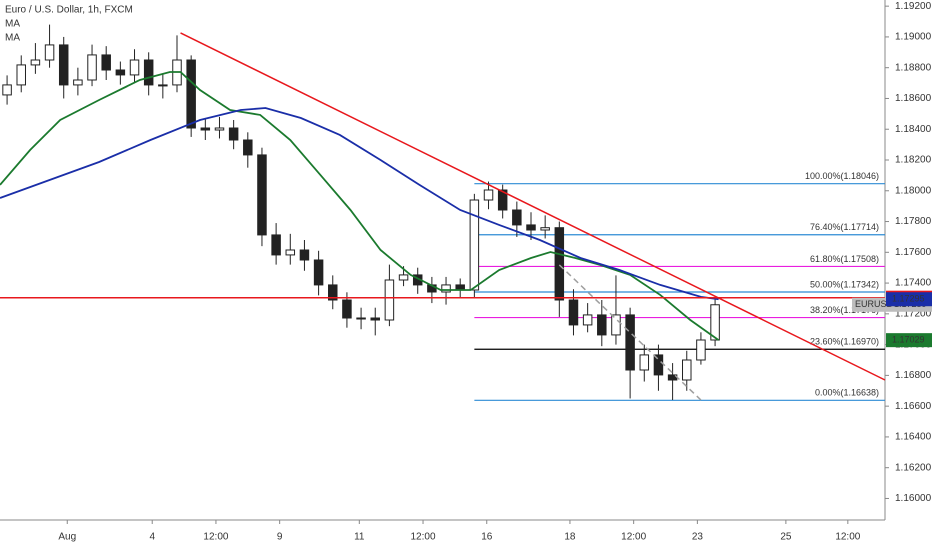 Image resolution: width=932 pixels, height=550 pixels. I want to click on y-tick-label: 1.16400, so click(913, 437).